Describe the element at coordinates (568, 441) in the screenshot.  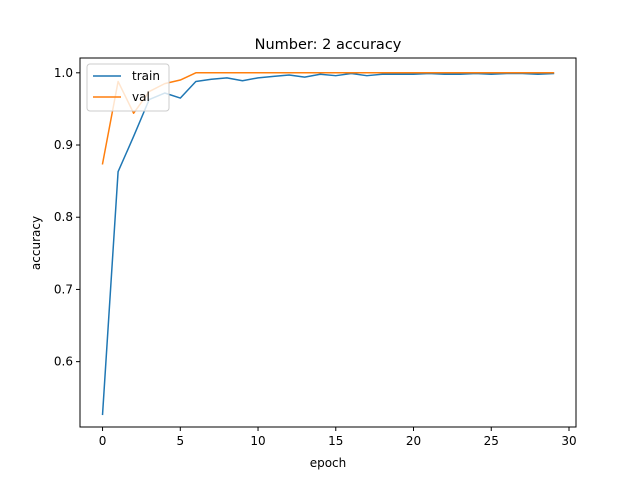
I see `x-tick-label: 30` at that location.